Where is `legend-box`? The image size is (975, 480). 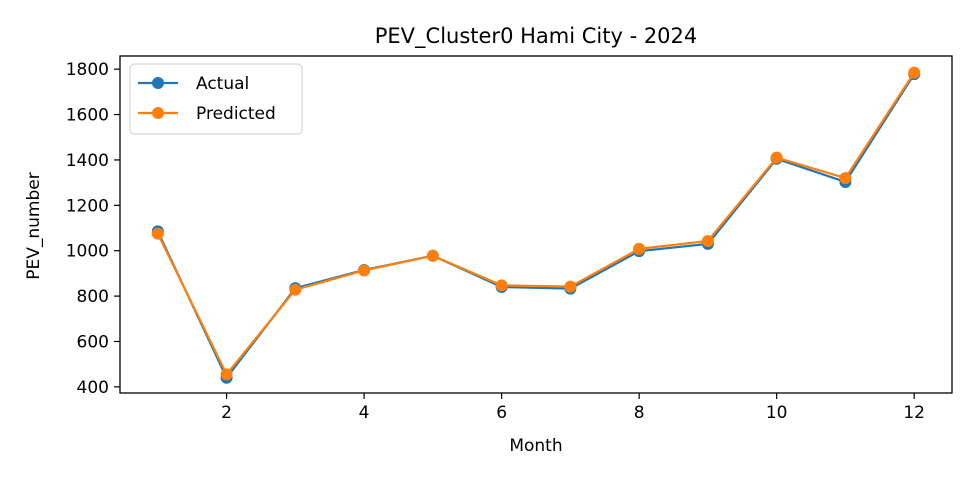
legend-box is located at coordinates (216, 99).